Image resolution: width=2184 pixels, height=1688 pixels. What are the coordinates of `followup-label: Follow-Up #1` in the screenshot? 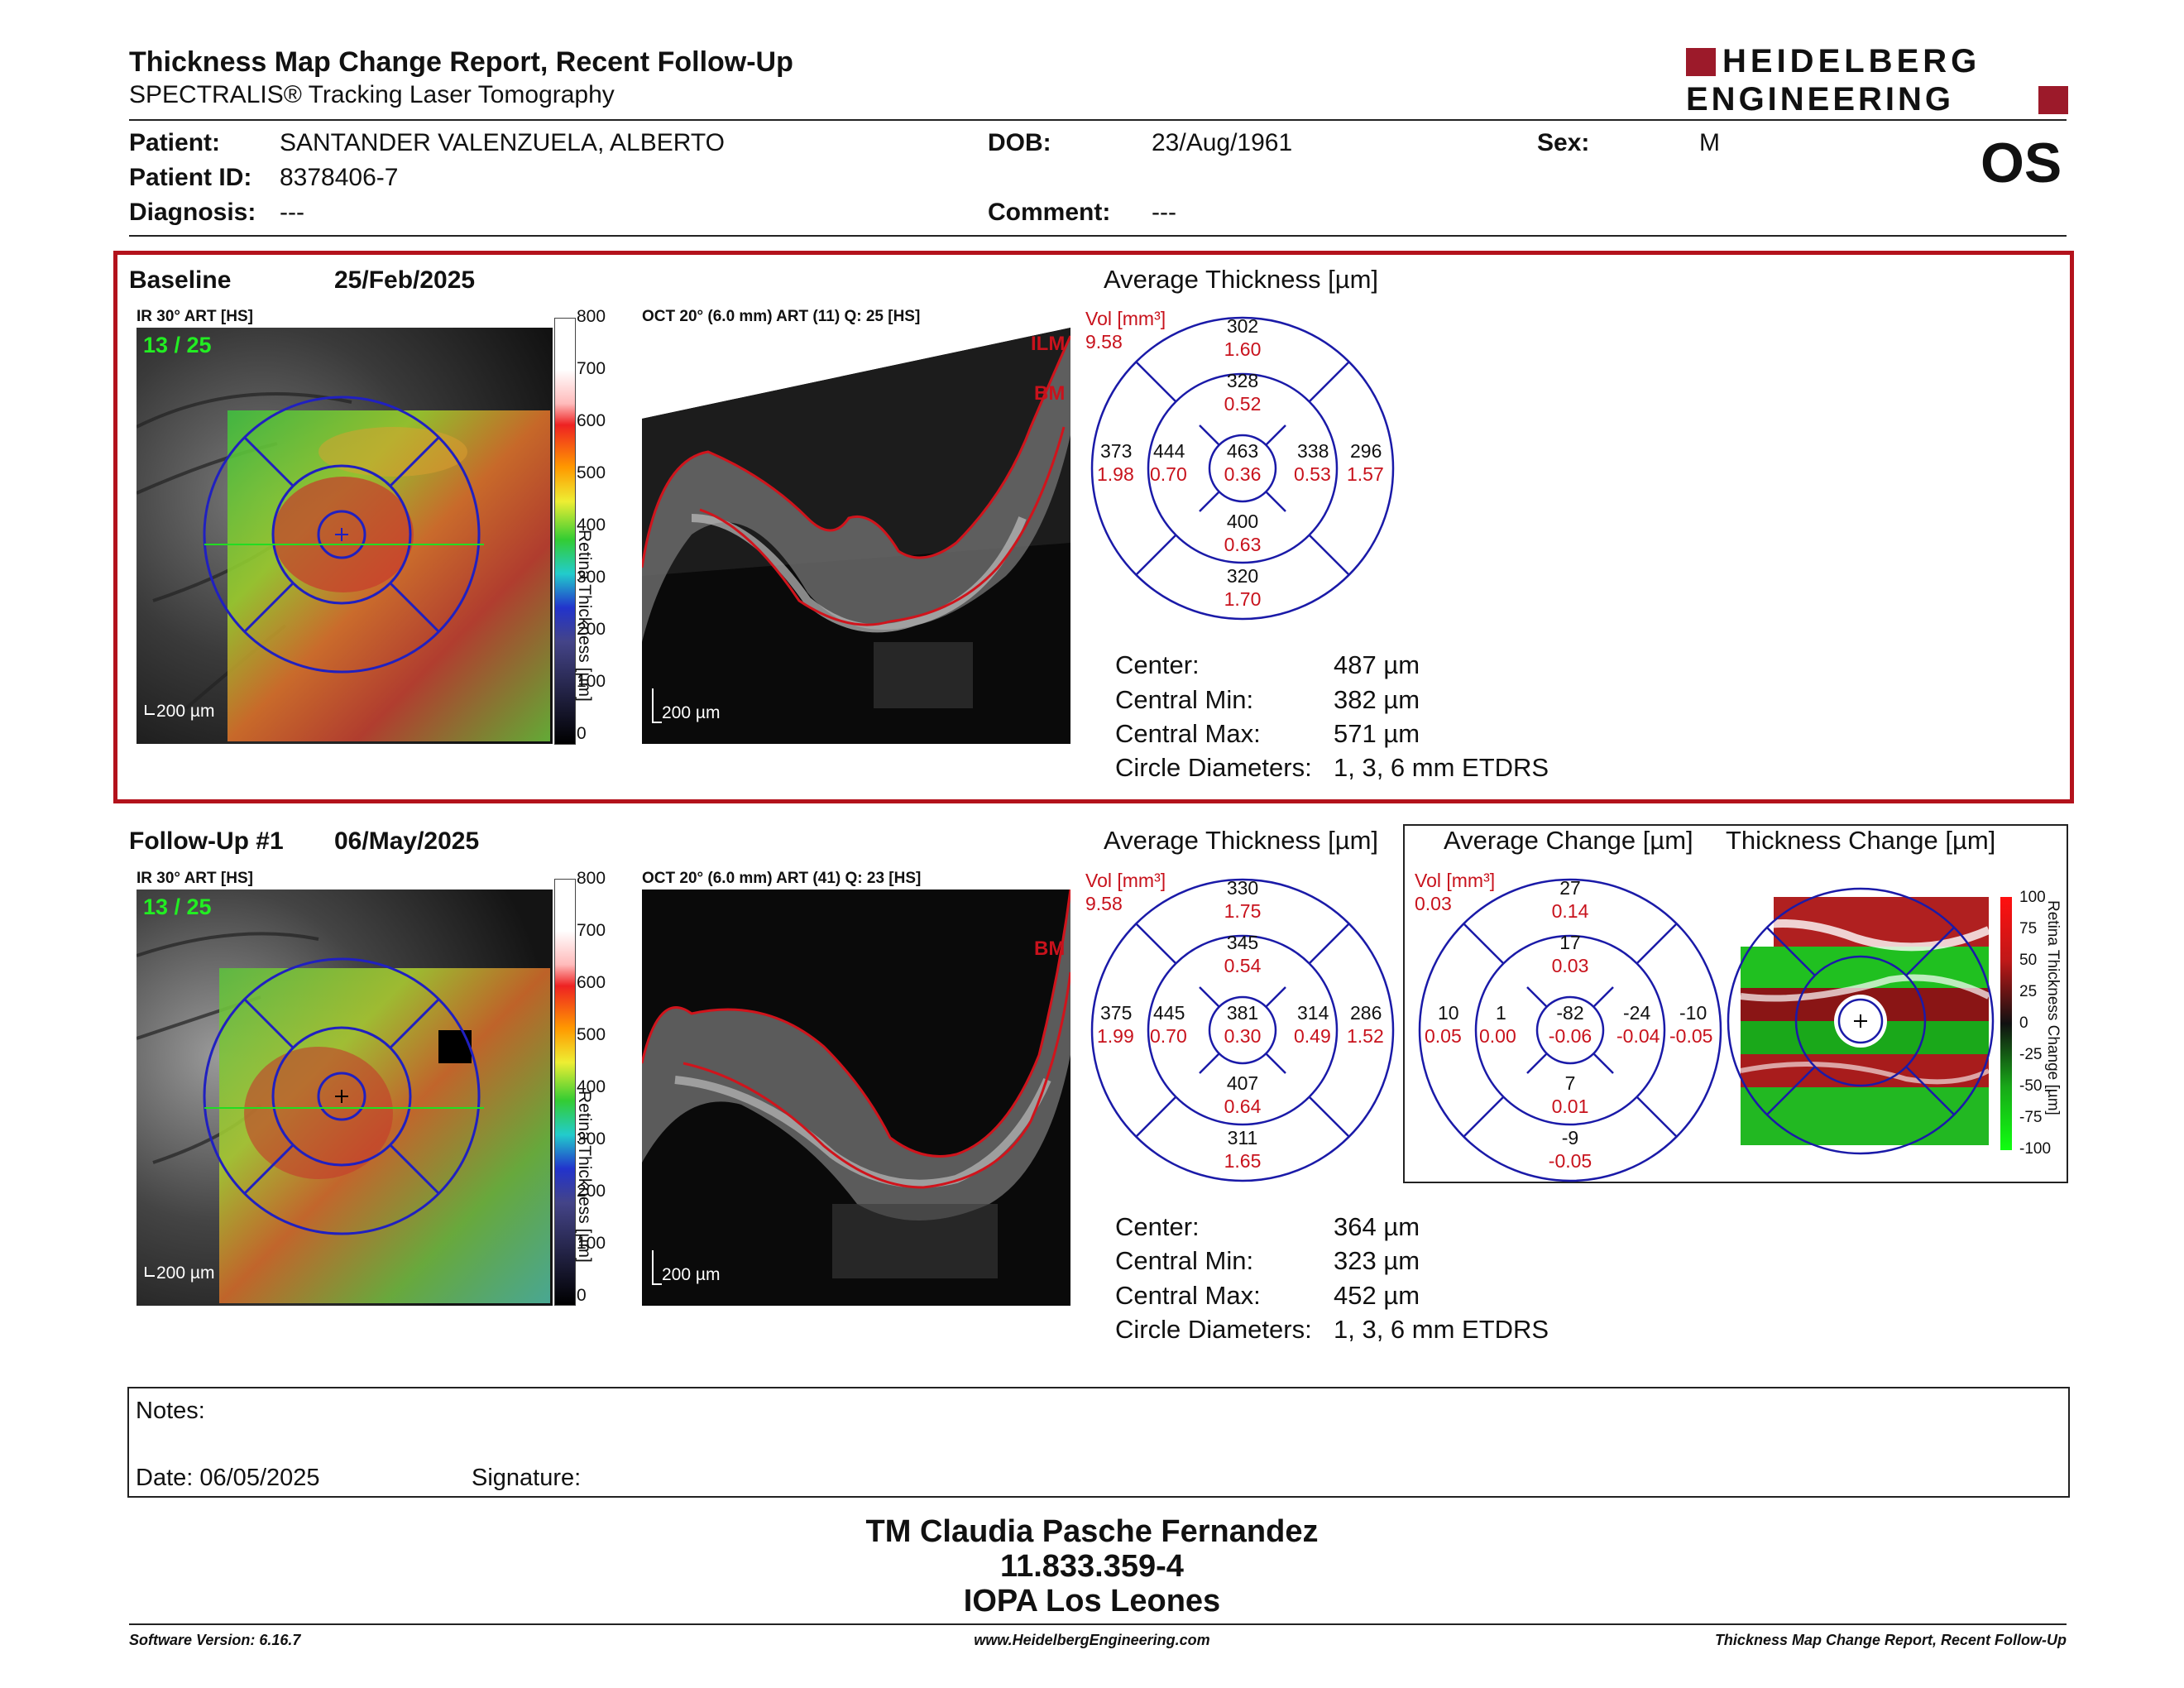 It's located at (206, 841).